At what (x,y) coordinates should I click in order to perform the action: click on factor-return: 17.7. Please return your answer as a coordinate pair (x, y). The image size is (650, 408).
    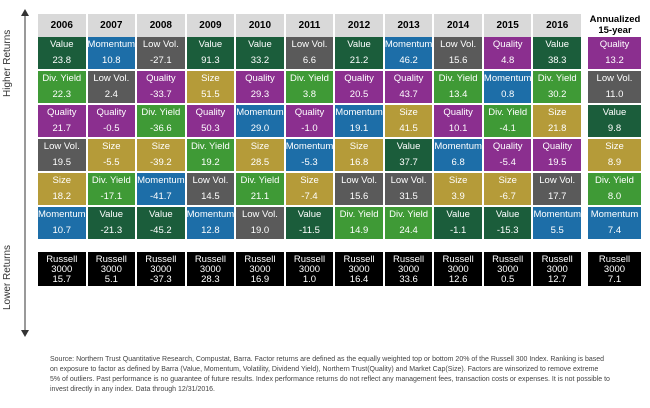
    Looking at the image, I should click on (557, 196).